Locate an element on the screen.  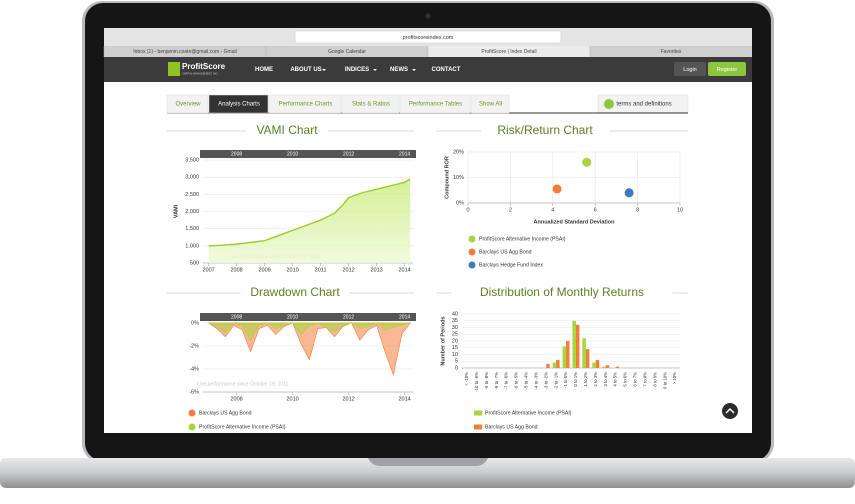
tab-label: Overview is located at coordinates (188, 105).